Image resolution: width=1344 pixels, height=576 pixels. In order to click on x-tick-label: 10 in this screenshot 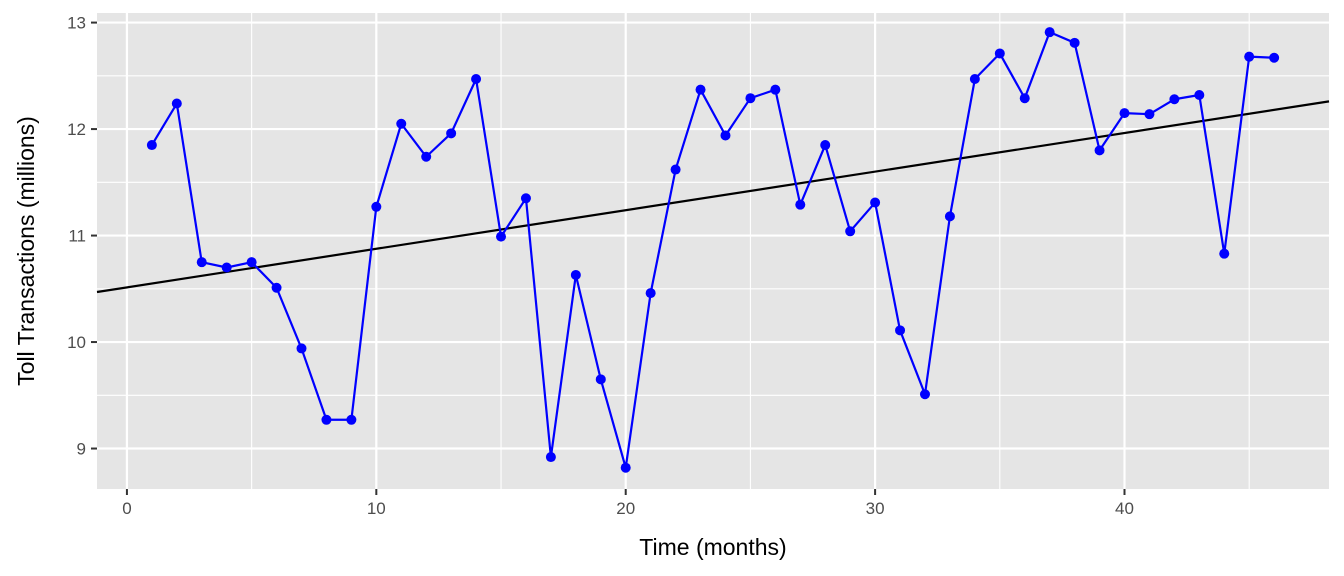, I will do `click(376, 508)`.